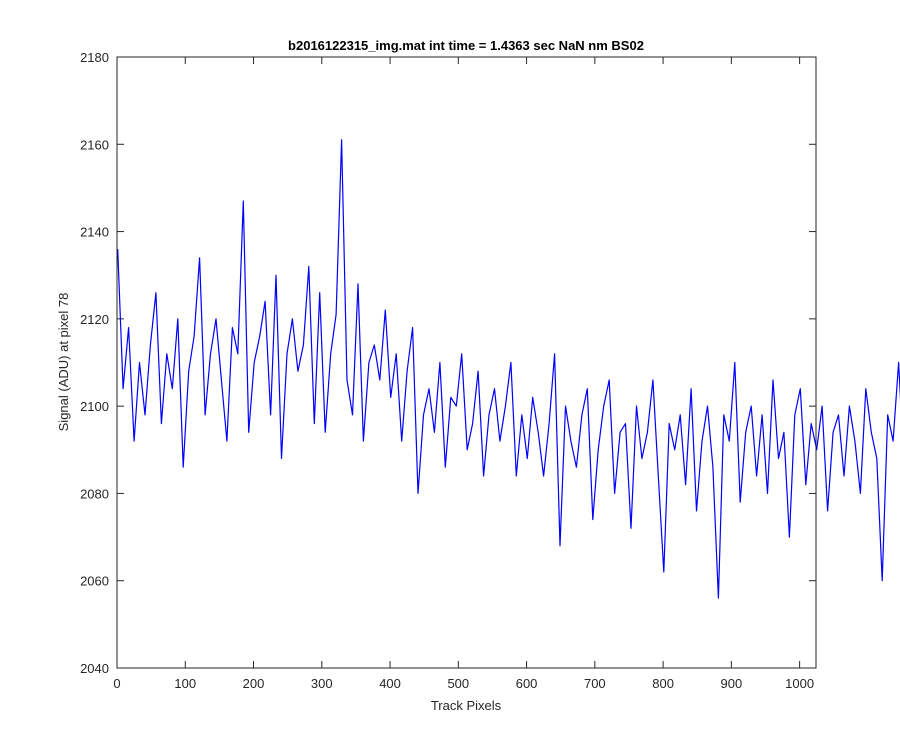 The height and width of the screenshot is (750, 900). What do you see at coordinates (94, 144) in the screenshot?
I see `y-tick-label: 2160` at bounding box center [94, 144].